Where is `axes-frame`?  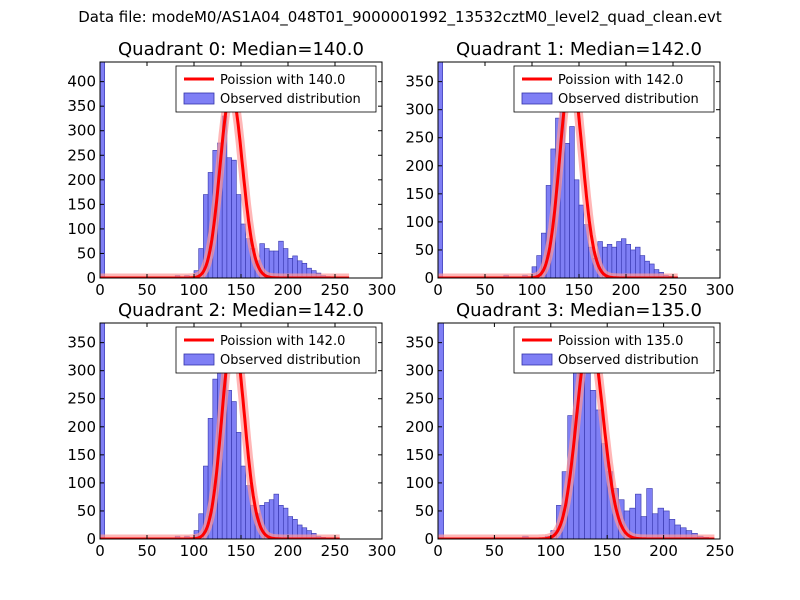 axes-frame is located at coordinates (579, 431).